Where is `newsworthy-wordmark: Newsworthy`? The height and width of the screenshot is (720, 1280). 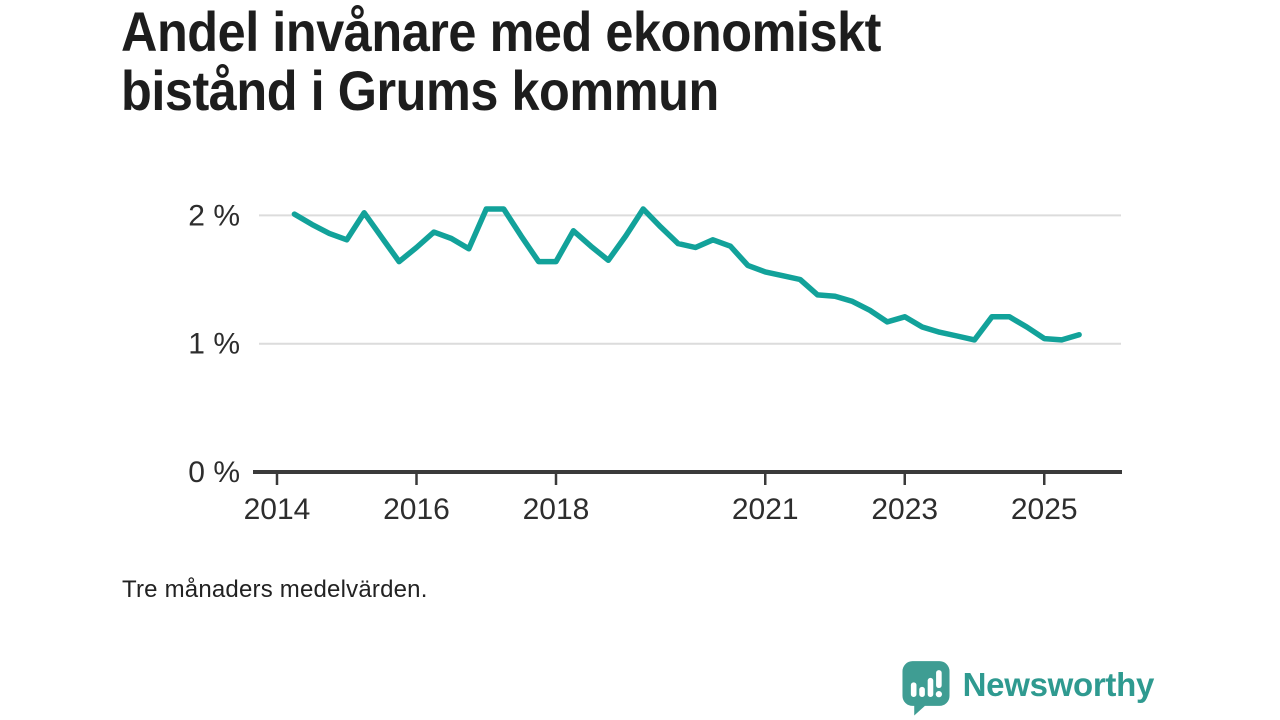
newsworthy-wordmark: Newsworthy is located at coordinates (1058, 684).